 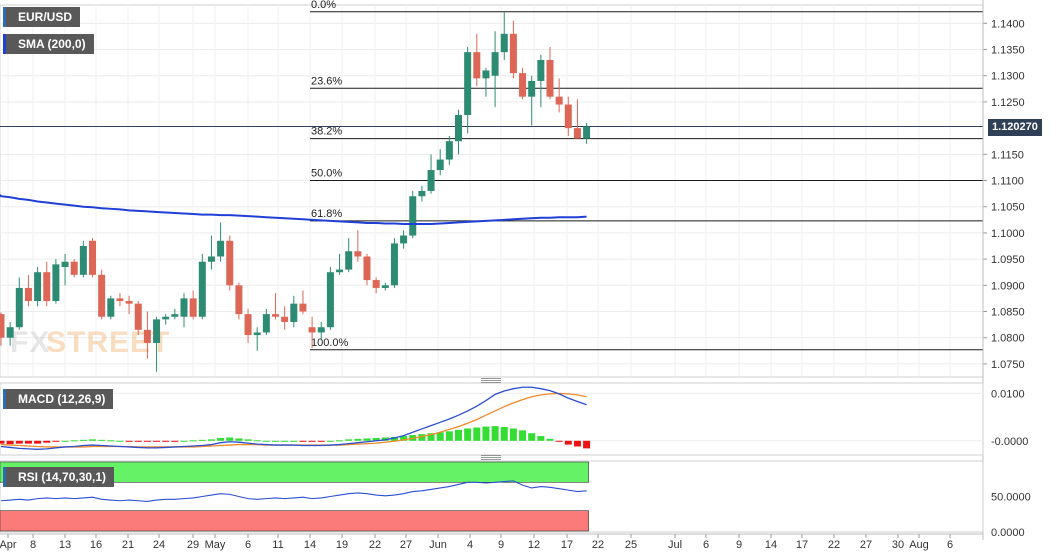 What do you see at coordinates (1008, 24) in the screenshot?
I see `price-tick-label: 1.1400` at bounding box center [1008, 24].